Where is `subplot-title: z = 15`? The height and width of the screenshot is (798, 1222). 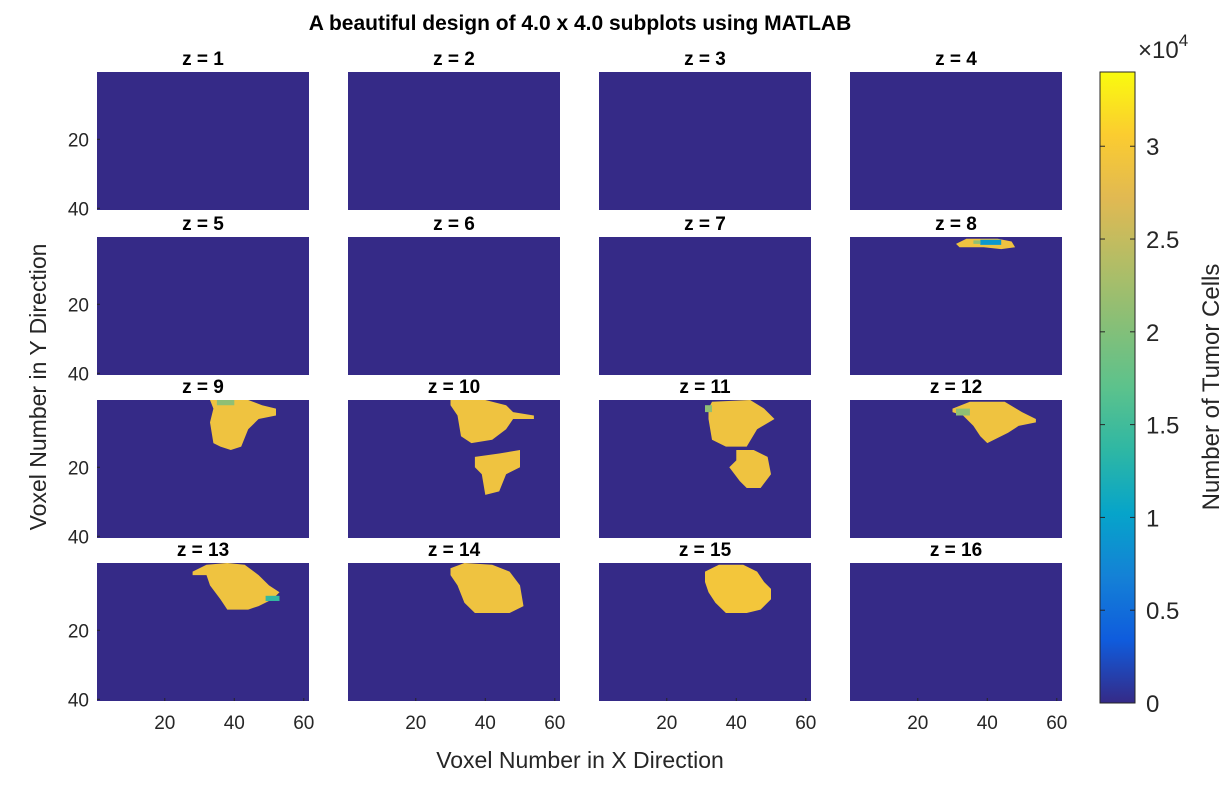
subplot-title: z = 15 is located at coordinates (705, 550).